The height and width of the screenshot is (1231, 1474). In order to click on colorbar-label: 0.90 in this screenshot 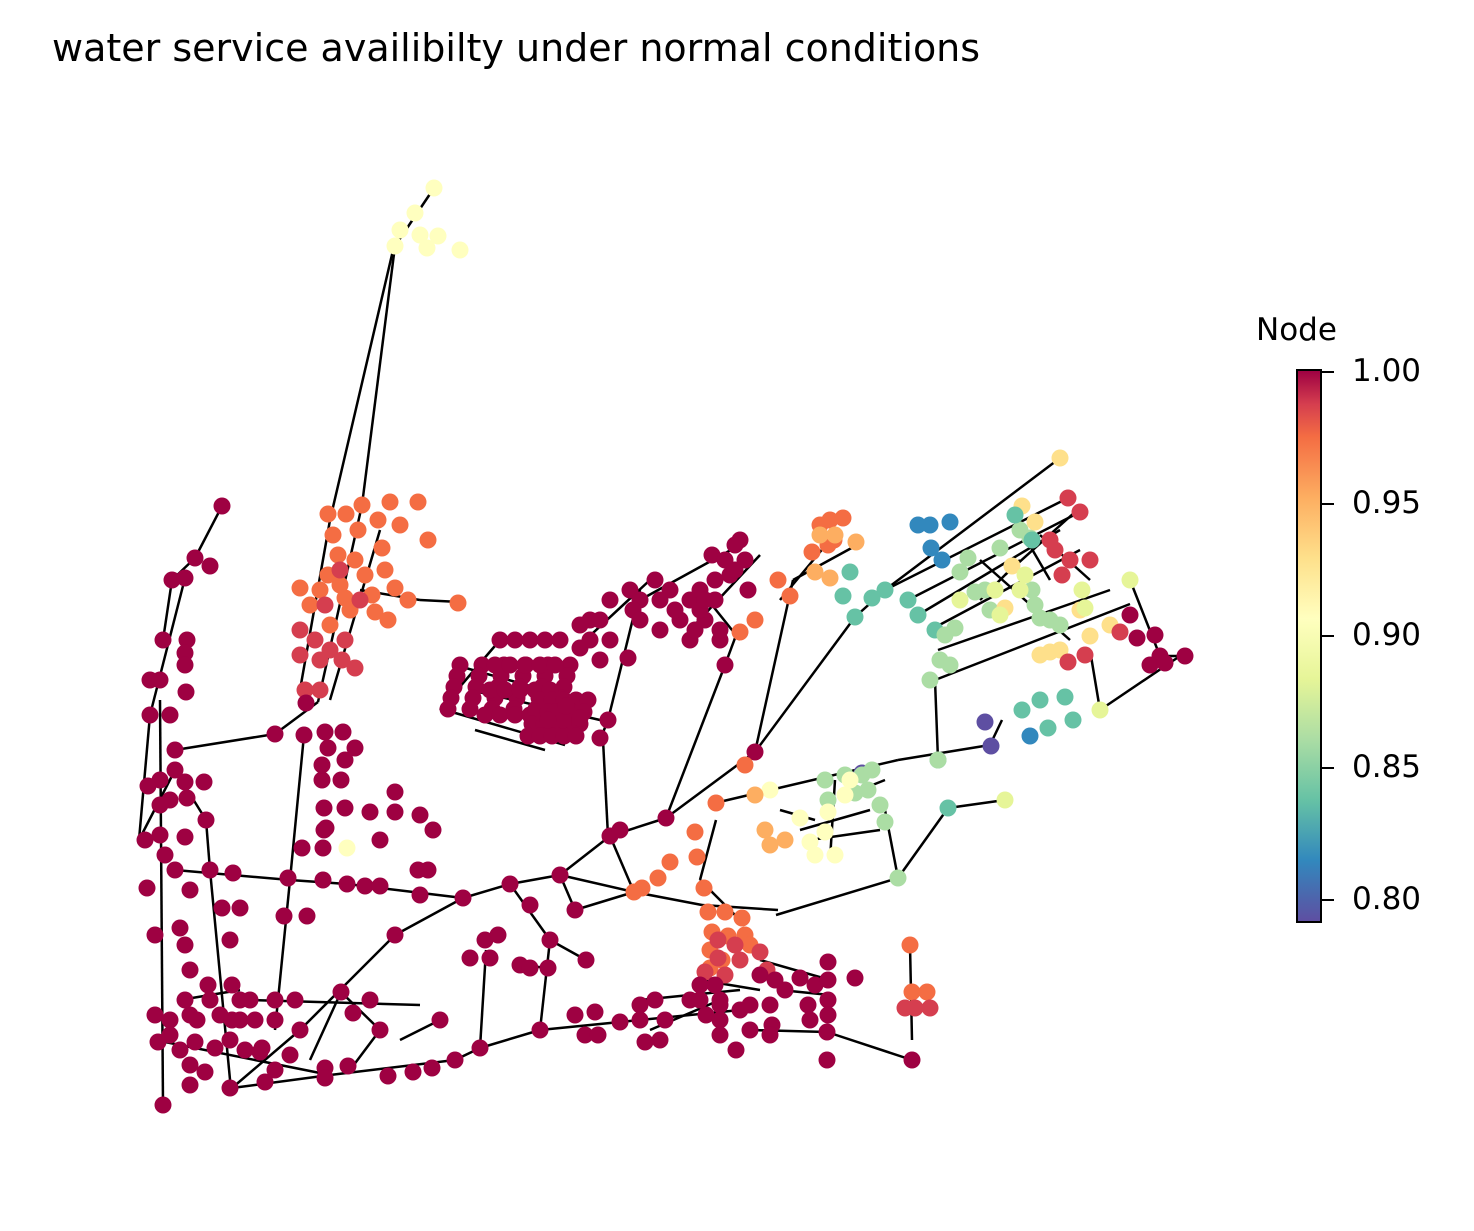, I will do `click(1387, 635)`.